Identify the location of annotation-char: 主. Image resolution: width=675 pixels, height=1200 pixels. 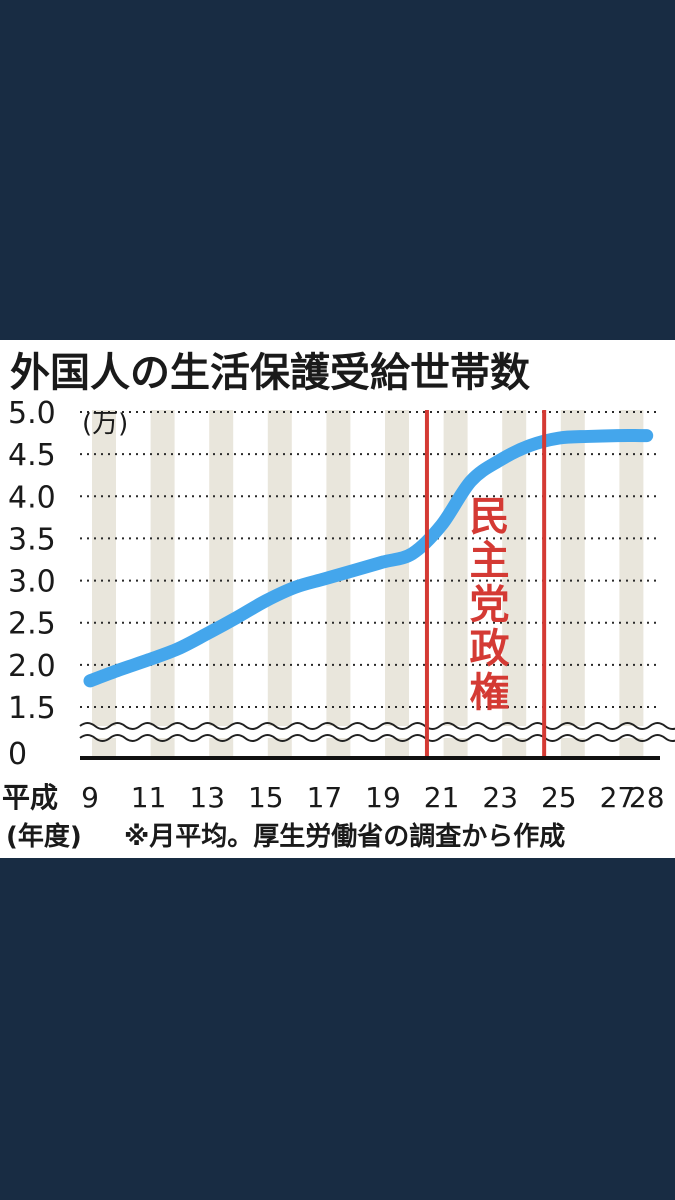
(490, 561).